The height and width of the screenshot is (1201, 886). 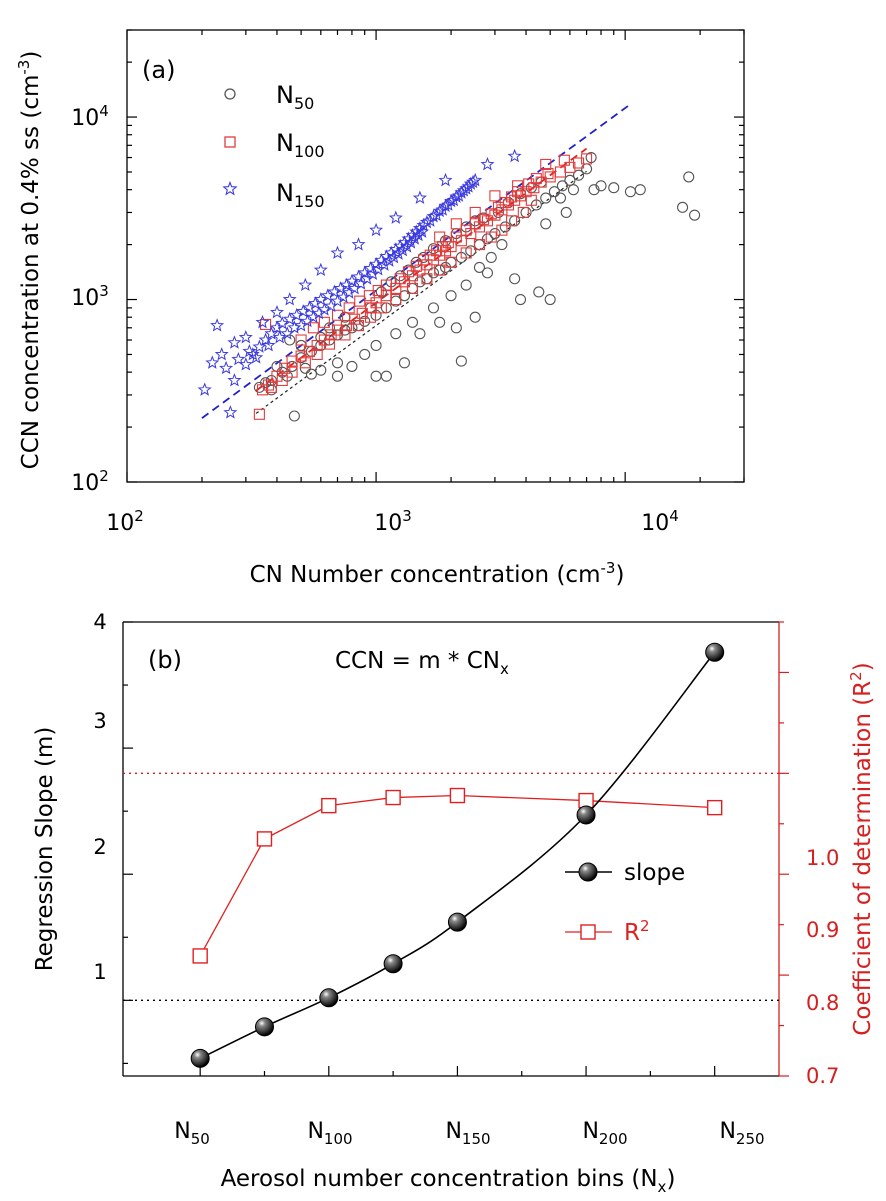 I want to click on x-tick-label-n250: N250, so click(x=741, y=1133).